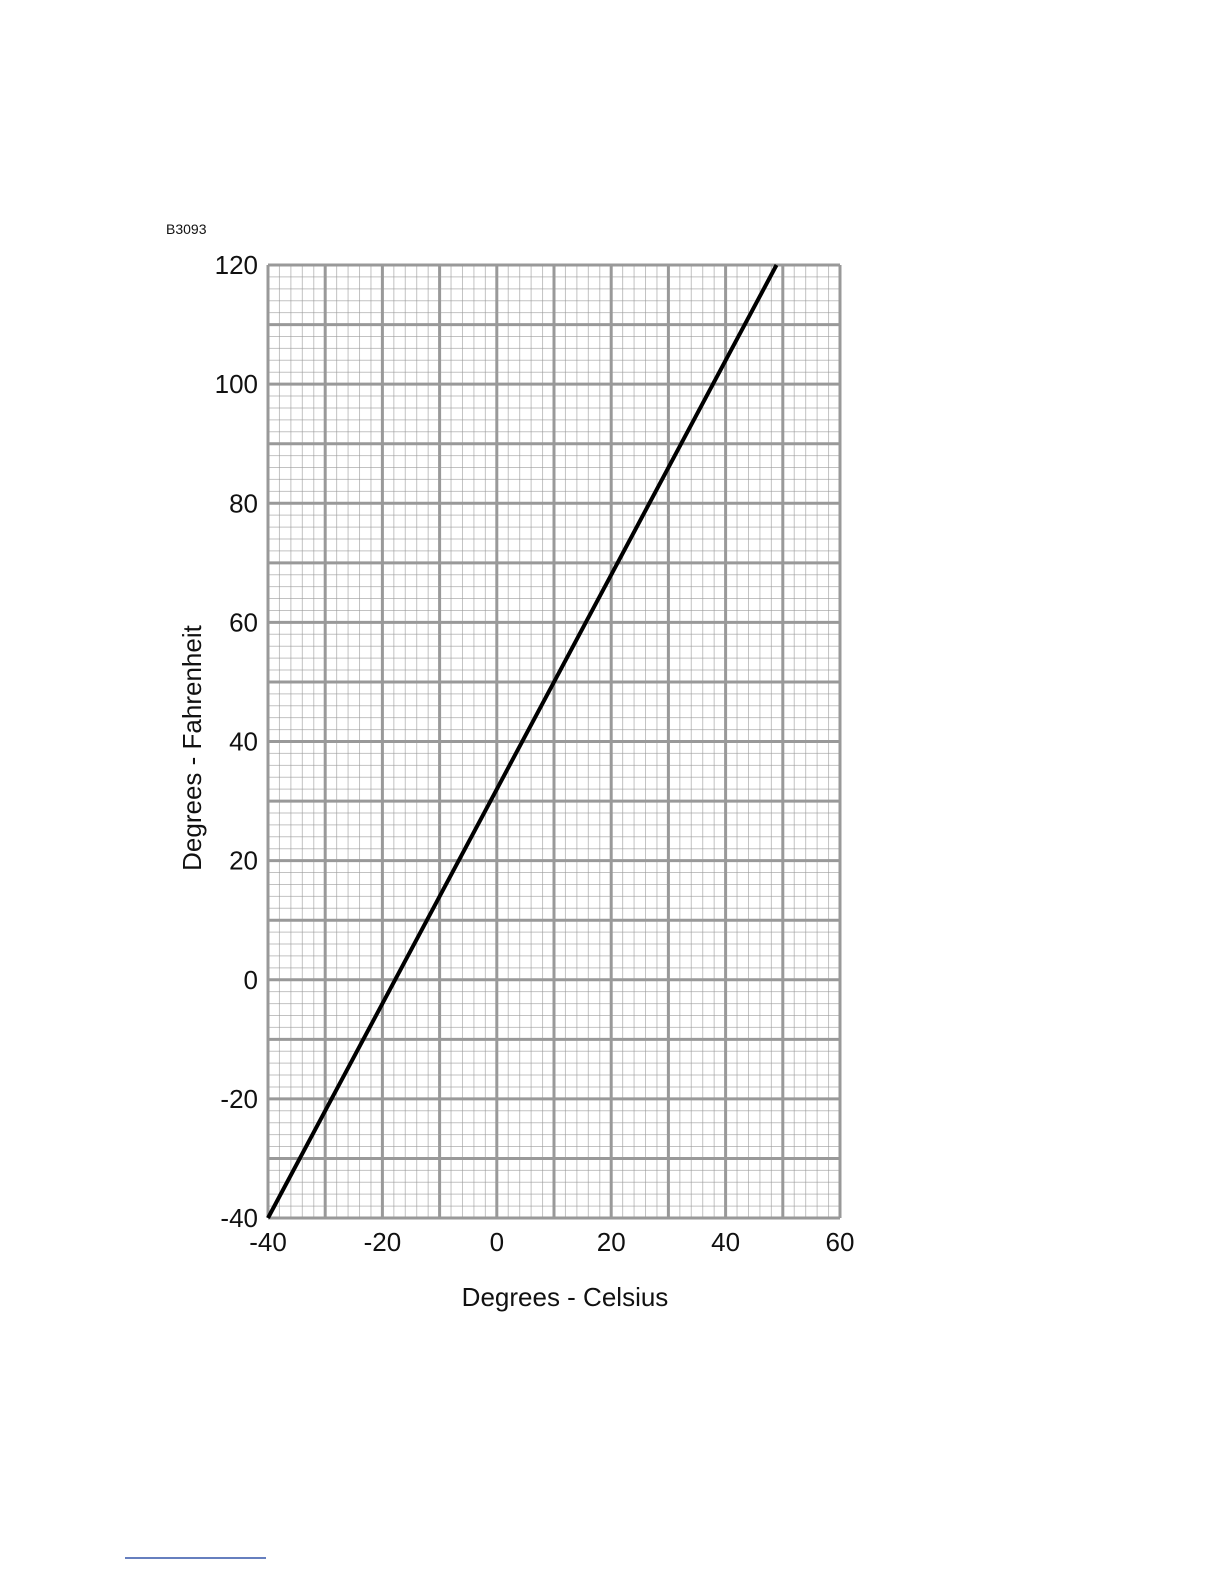 Image resolution: width=1224 pixels, height=1589 pixels. What do you see at coordinates (239, 1099) in the screenshot?
I see `y-tick-label: -20` at bounding box center [239, 1099].